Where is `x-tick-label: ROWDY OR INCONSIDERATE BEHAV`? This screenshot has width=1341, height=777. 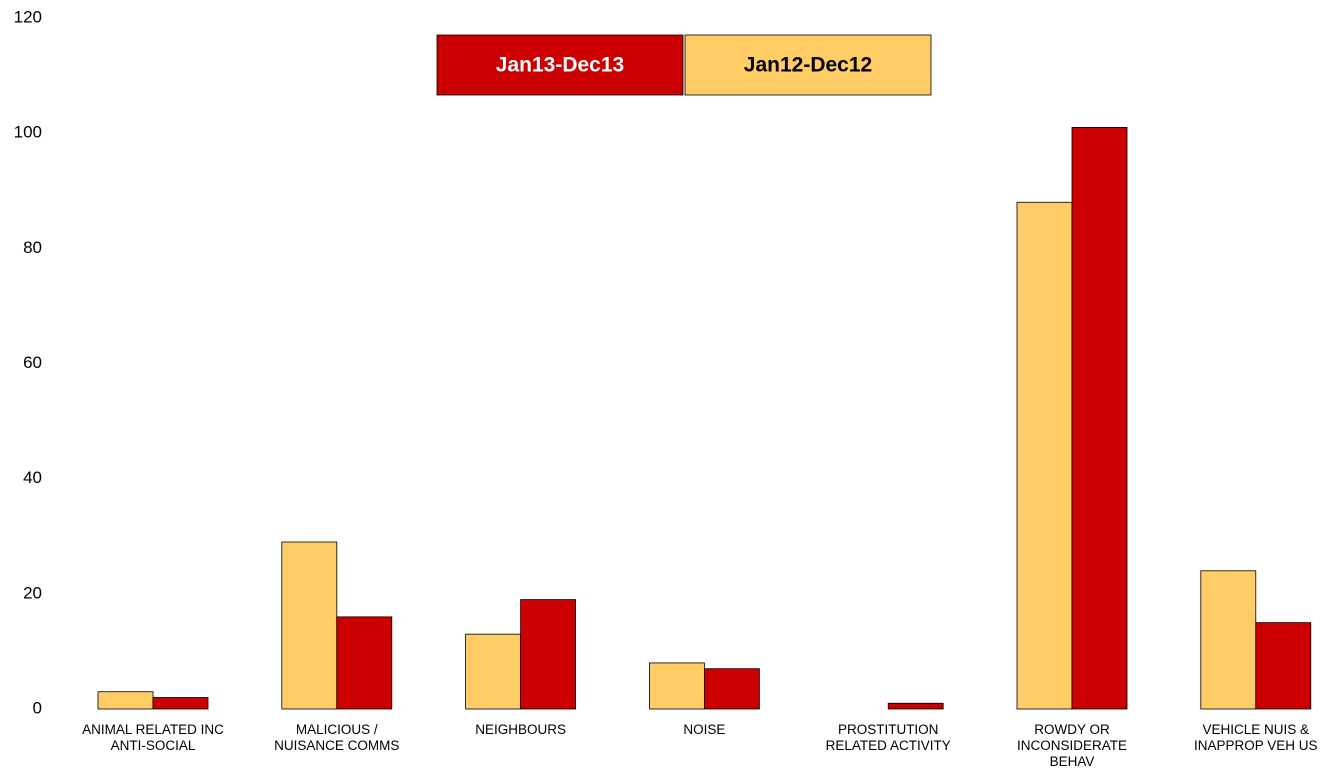
x-tick-label: ROWDY OR INCONSIDERATE BEHAV is located at coordinates (1071, 745).